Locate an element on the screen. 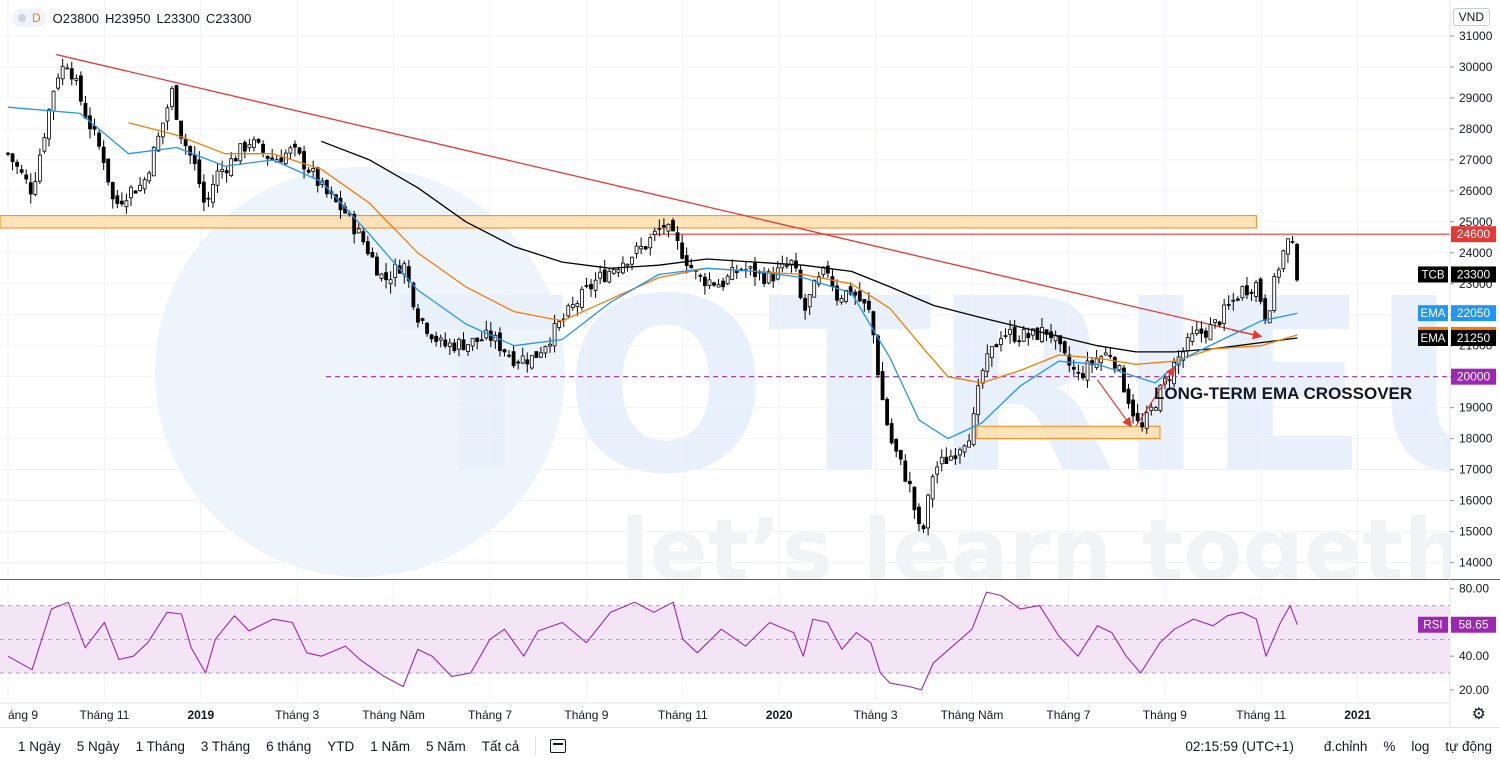  goto-date-calendar-icon is located at coordinates (558, 746).